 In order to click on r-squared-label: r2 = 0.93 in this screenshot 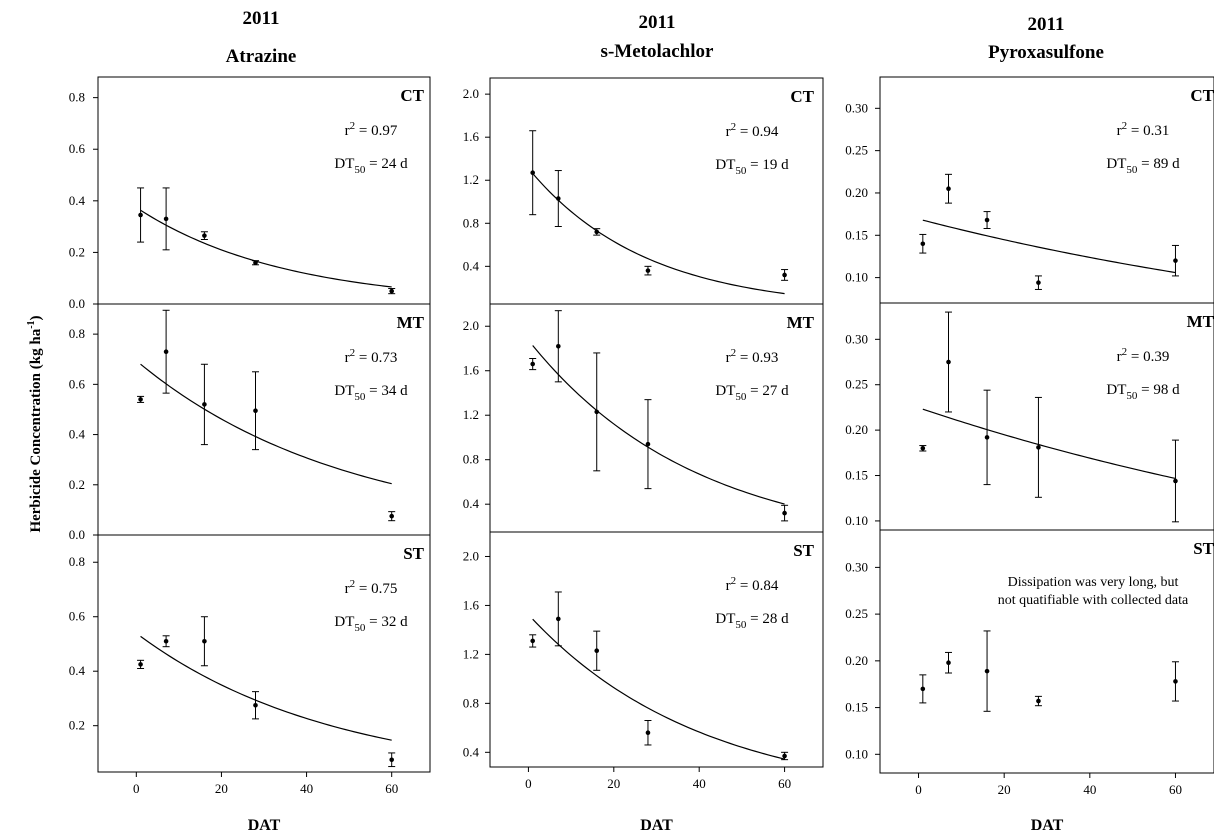, I will do `click(752, 356)`.